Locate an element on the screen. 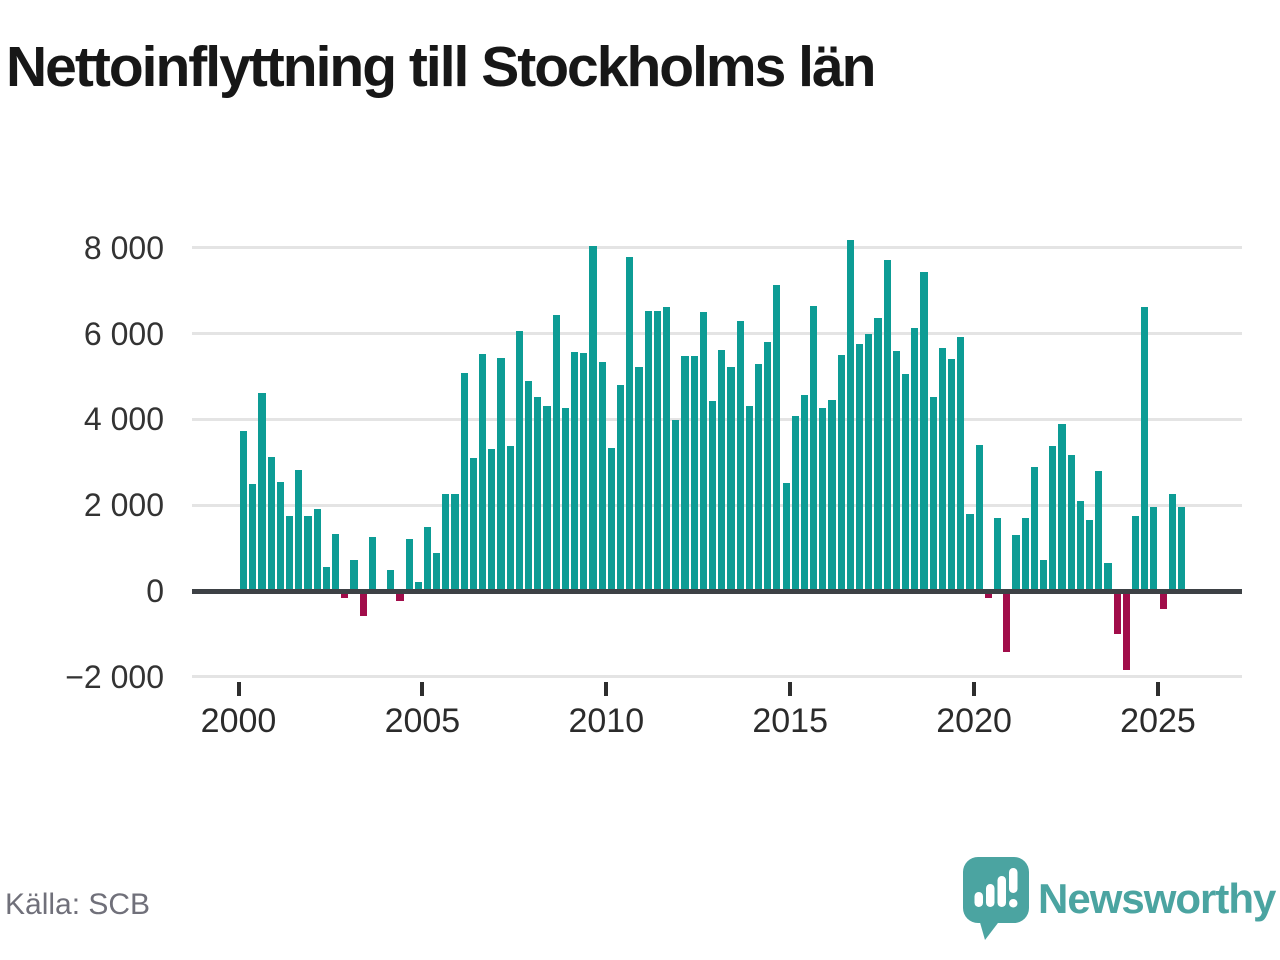  chart-title: Nettoinflyttning till Stockholms län is located at coordinates (441, 67).